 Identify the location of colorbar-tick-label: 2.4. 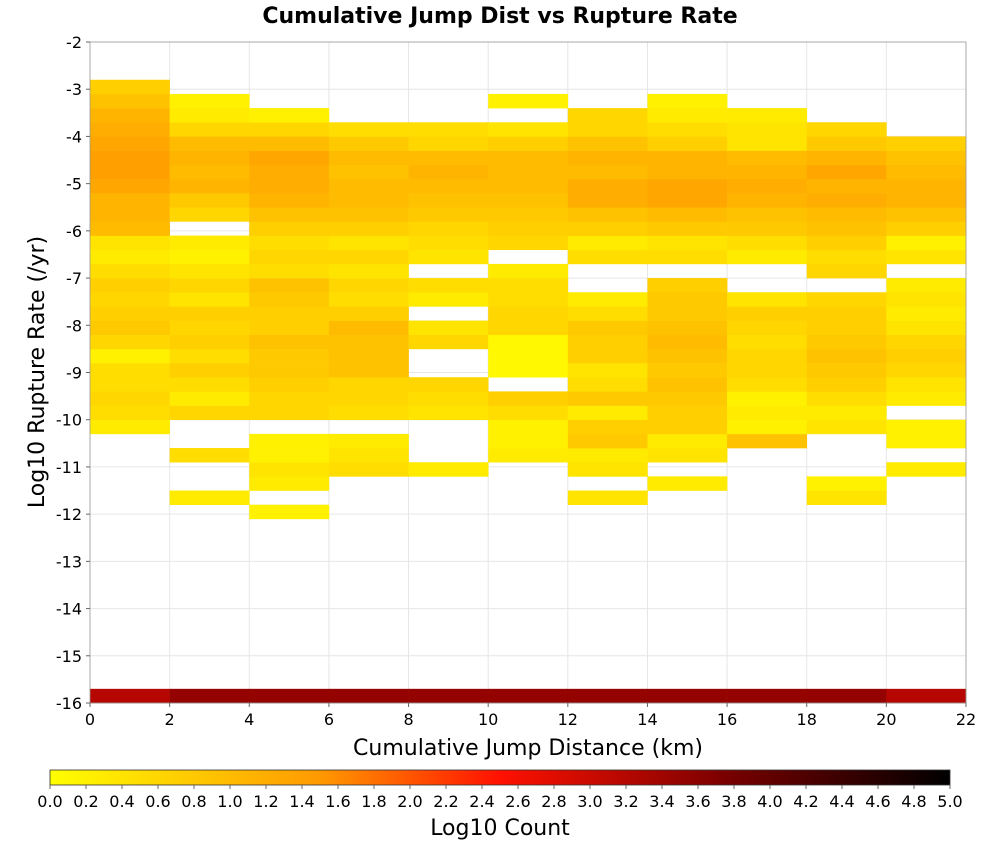
(481, 801).